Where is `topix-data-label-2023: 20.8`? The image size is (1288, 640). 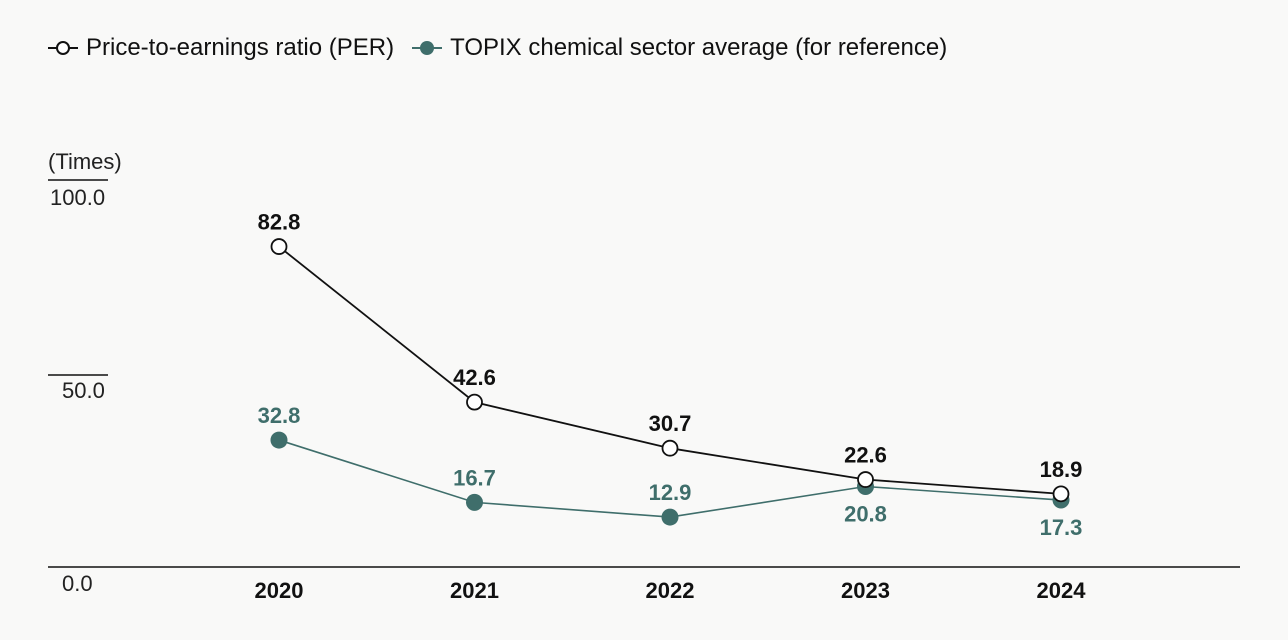 topix-data-label-2023: 20.8 is located at coordinates (865, 514).